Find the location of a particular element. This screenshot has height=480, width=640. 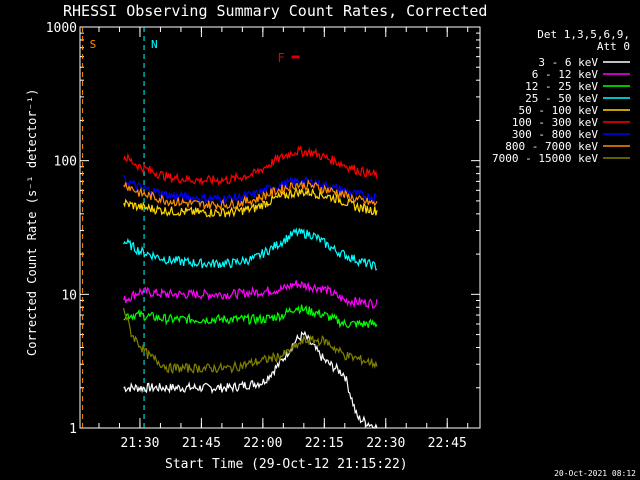

series-line-3-6keV is located at coordinates (250, 379).